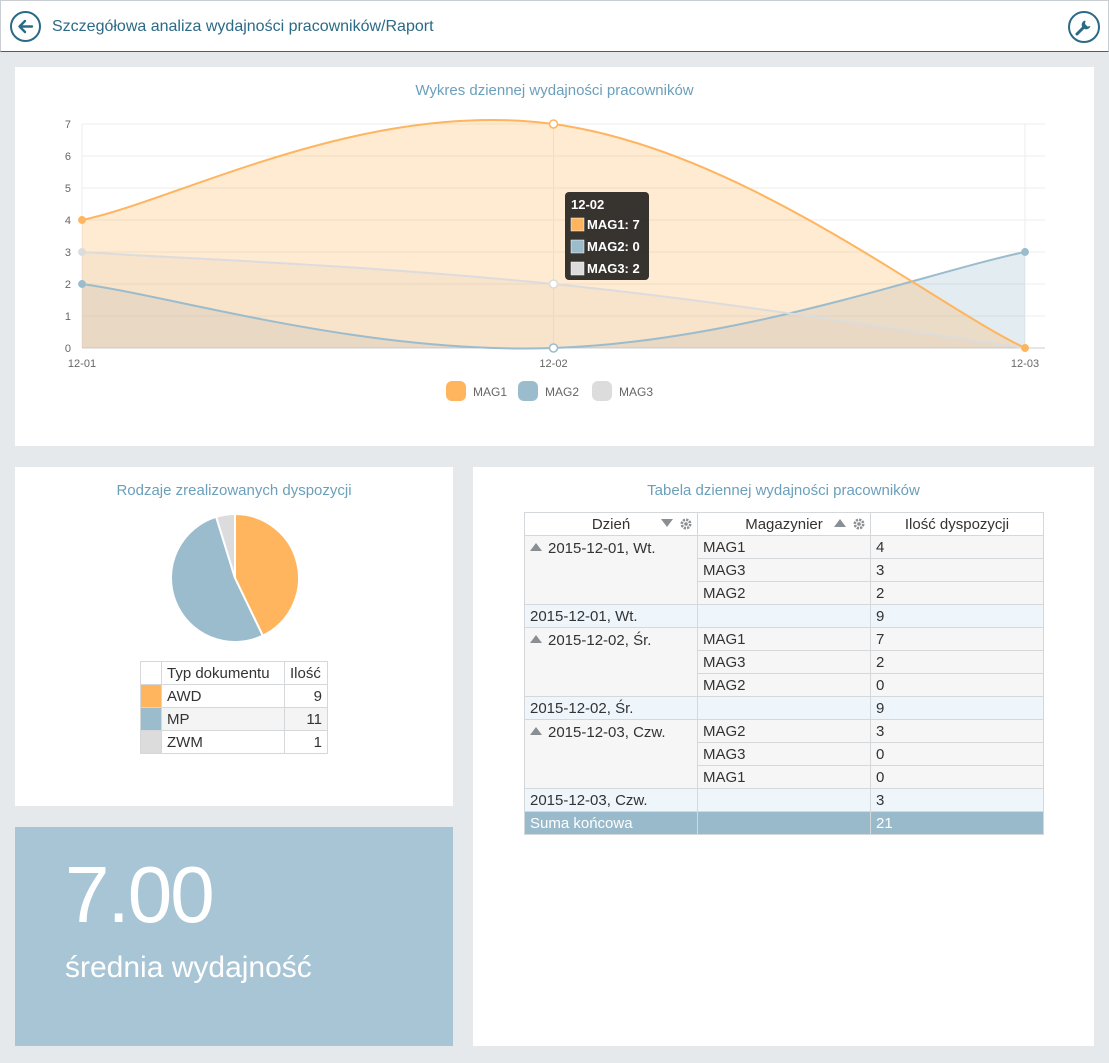 The height and width of the screenshot is (1063, 1109). I want to click on pivot-header-row: Dzień Magazynier Ilość dyspozycji, so click(784, 524).